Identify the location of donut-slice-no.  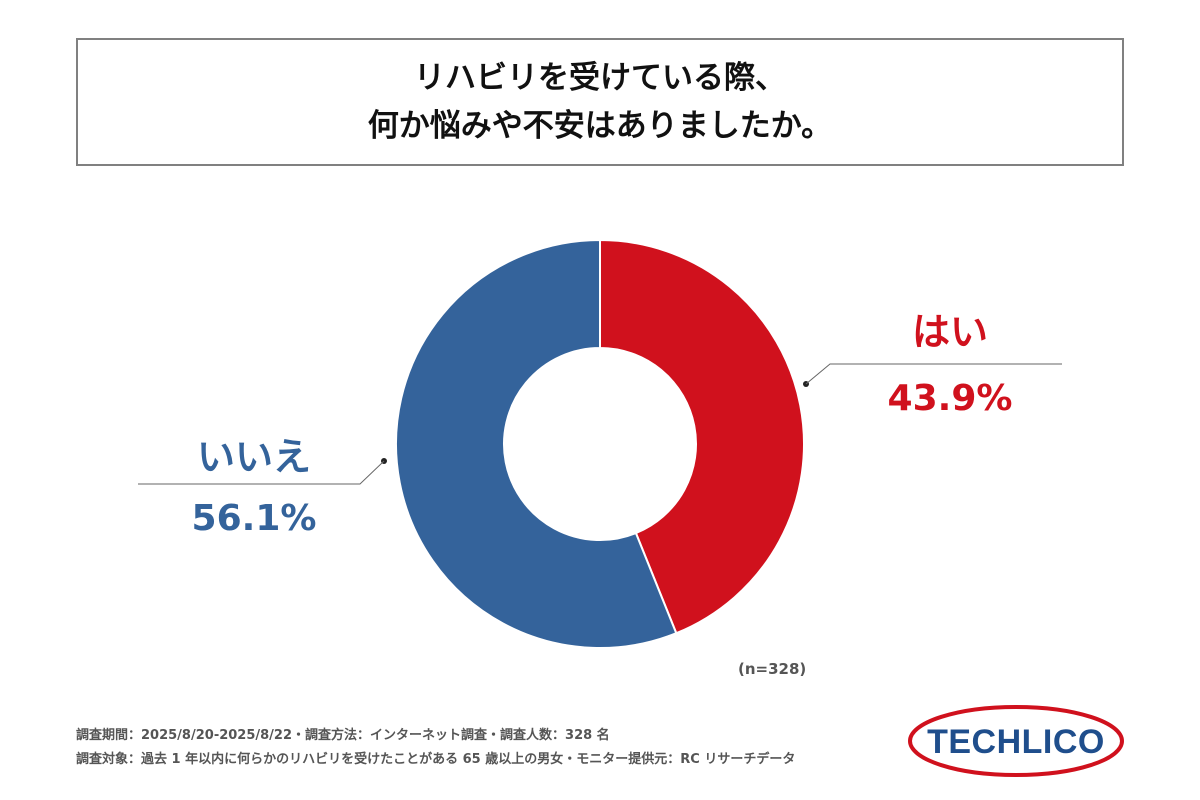
(536, 443).